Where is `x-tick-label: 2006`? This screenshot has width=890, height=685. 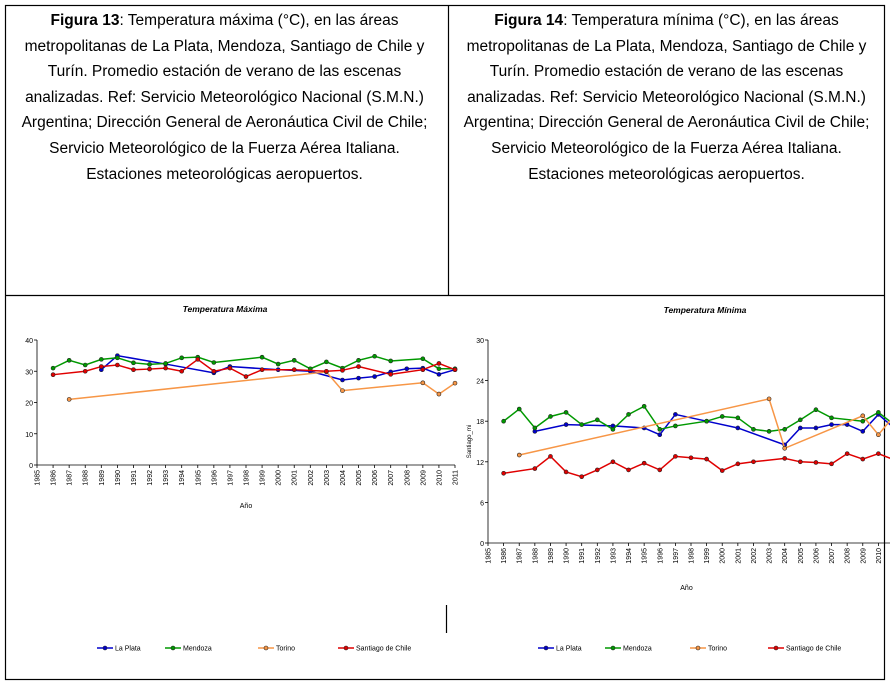
x-tick-label: 2006 is located at coordinates (375, 478).